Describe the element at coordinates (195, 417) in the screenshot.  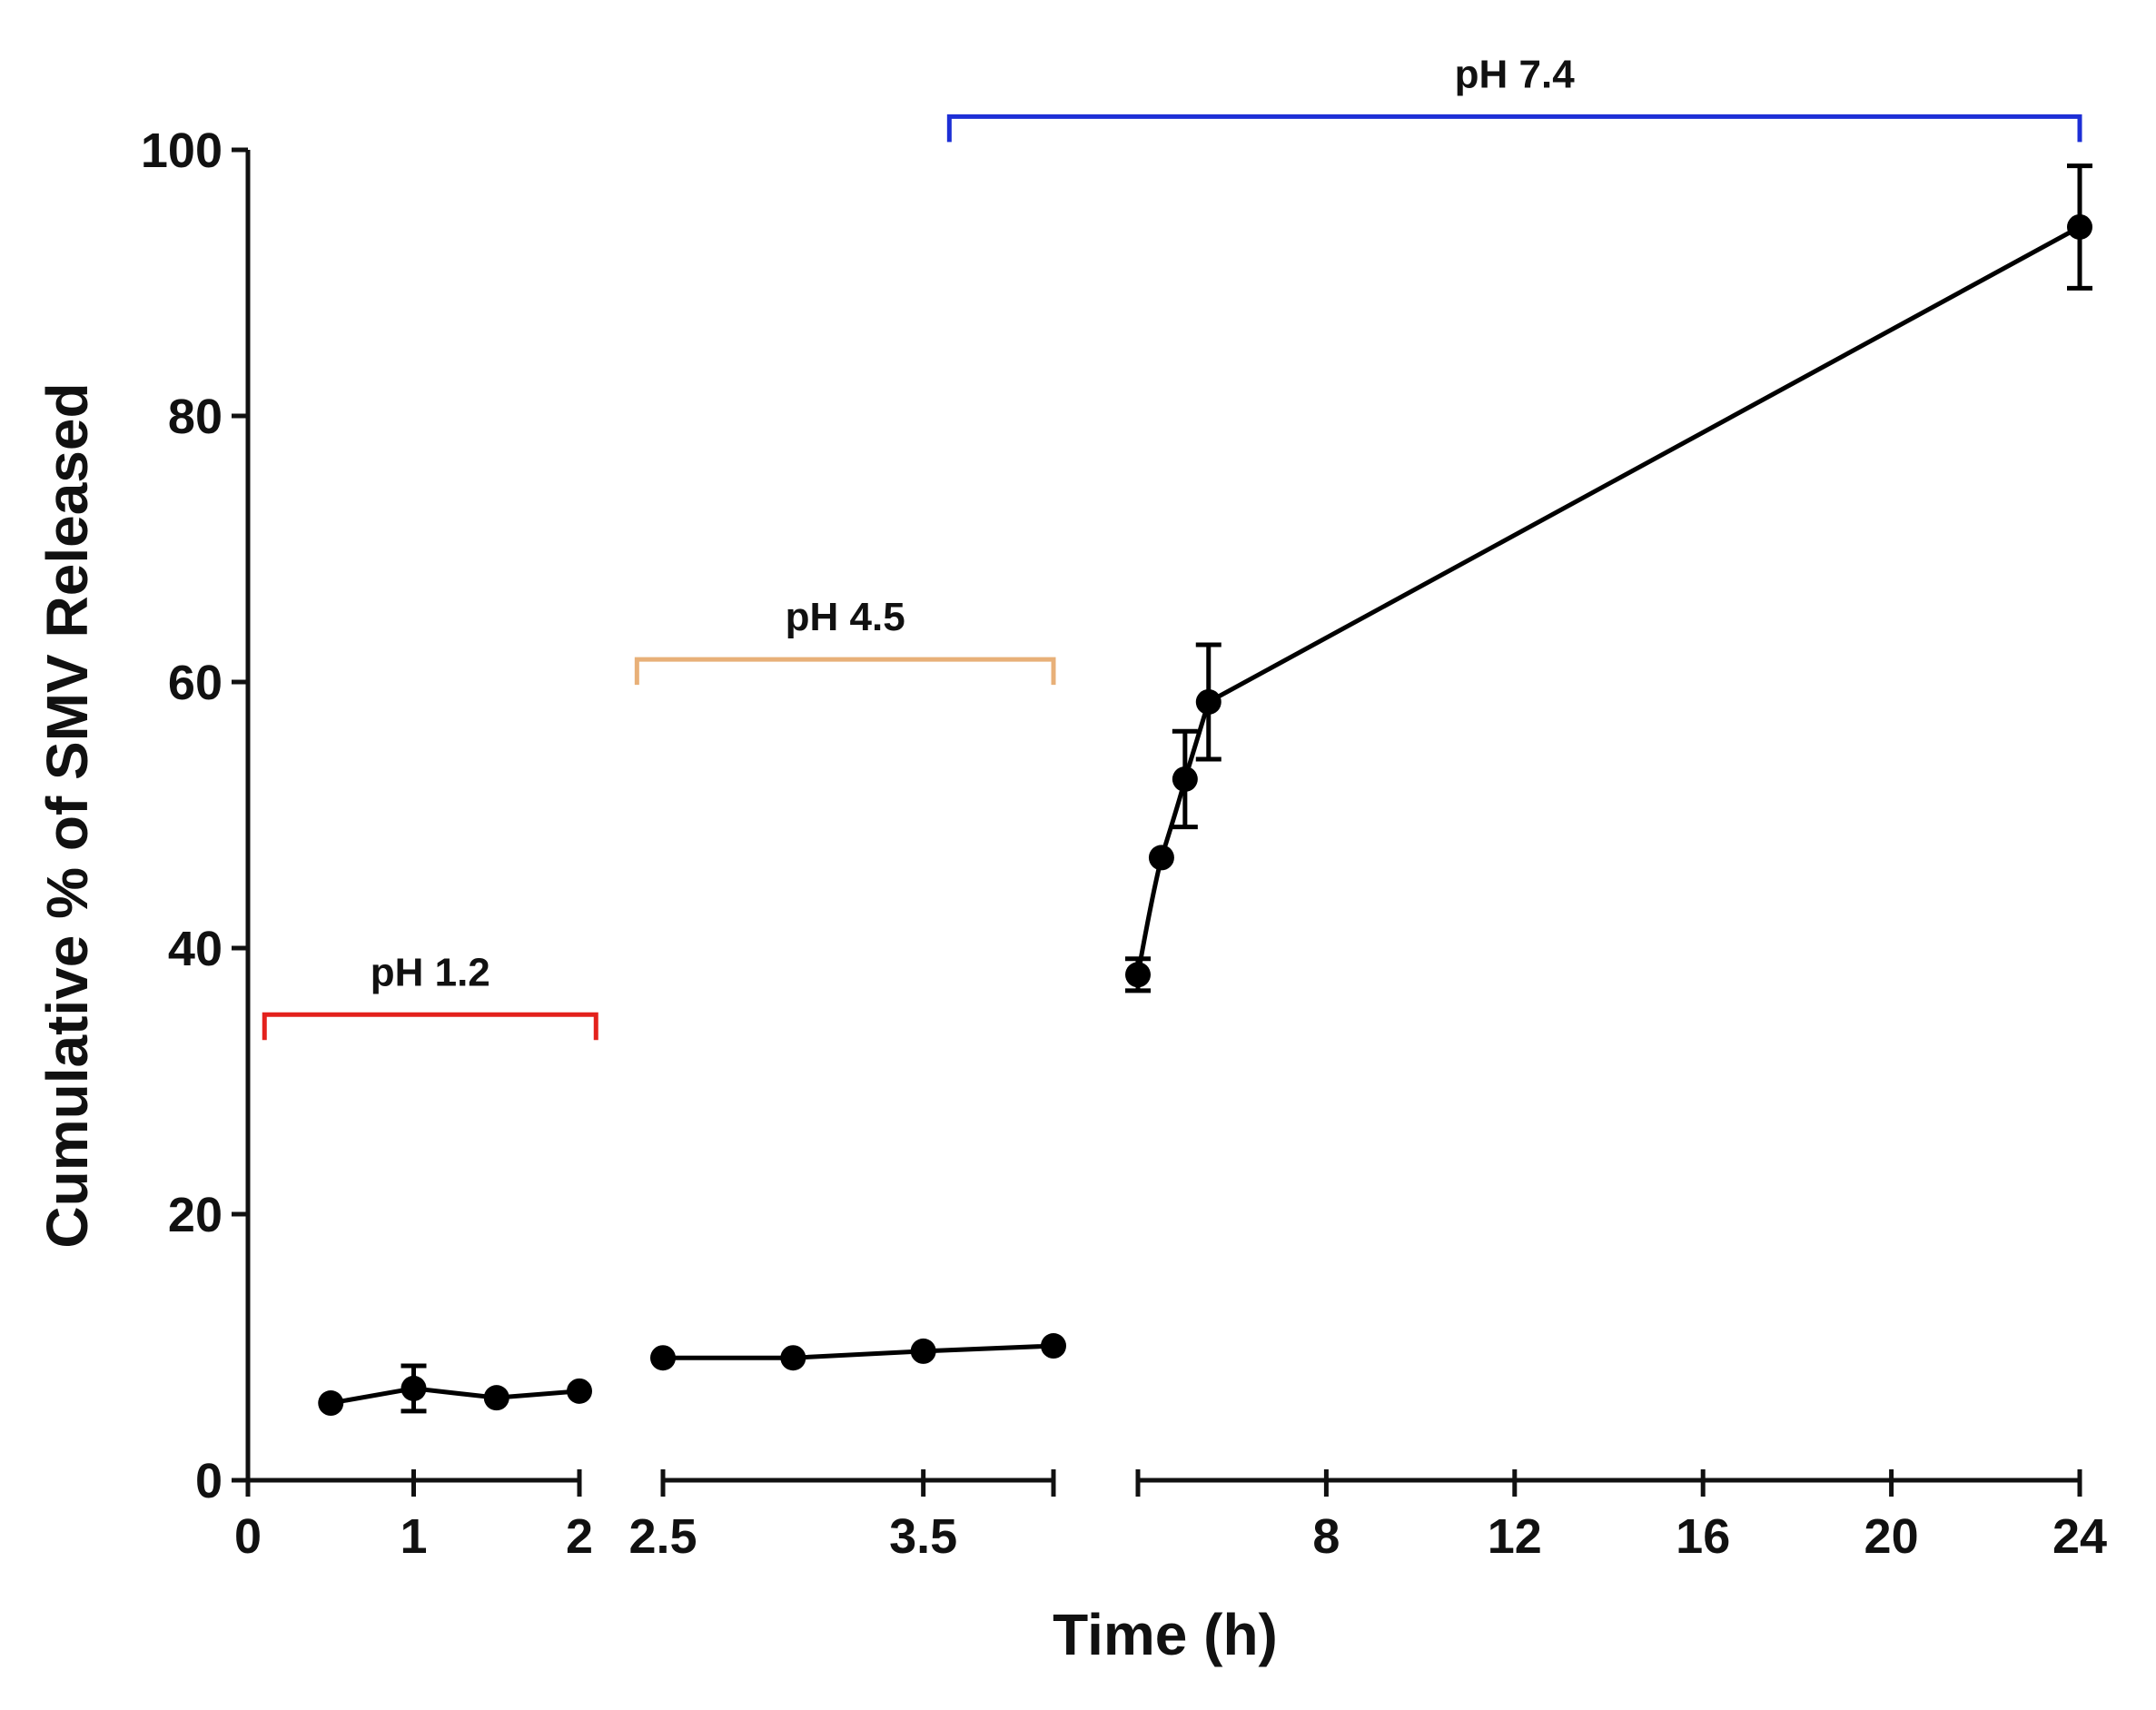
I see `y-tick-label: 80` at that location.